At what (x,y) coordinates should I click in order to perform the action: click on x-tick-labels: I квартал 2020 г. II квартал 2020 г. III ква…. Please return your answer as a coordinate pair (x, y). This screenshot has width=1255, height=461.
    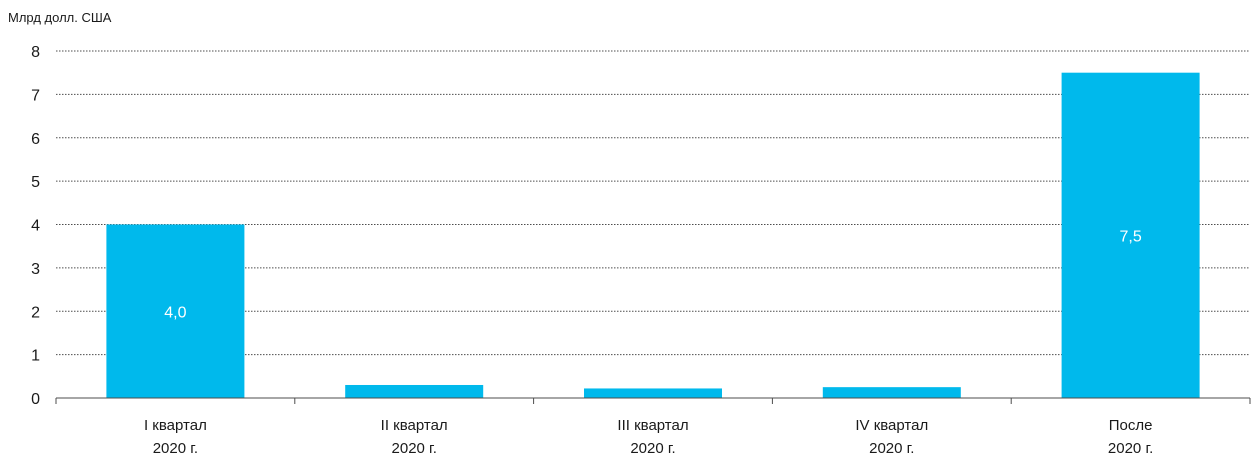
    Looking at the image, I should click on (648, 437).